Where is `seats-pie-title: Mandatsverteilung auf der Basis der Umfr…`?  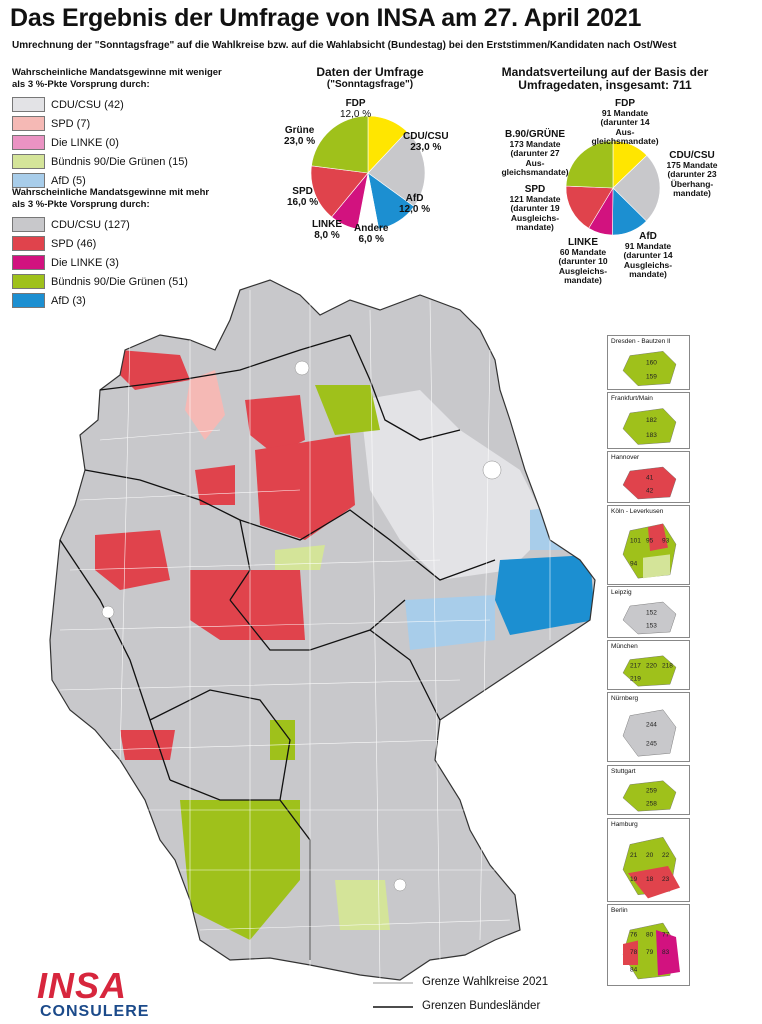 seats-pie-title: Mandatsverteilung auf der Basis der Umfr… is located at coordinates (605, 78).